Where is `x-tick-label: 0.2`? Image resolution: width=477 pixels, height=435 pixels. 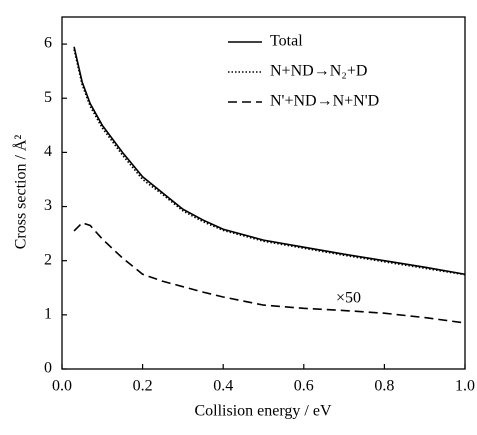
x-tick-label: 0.2 is located at coordinates (143, 386).